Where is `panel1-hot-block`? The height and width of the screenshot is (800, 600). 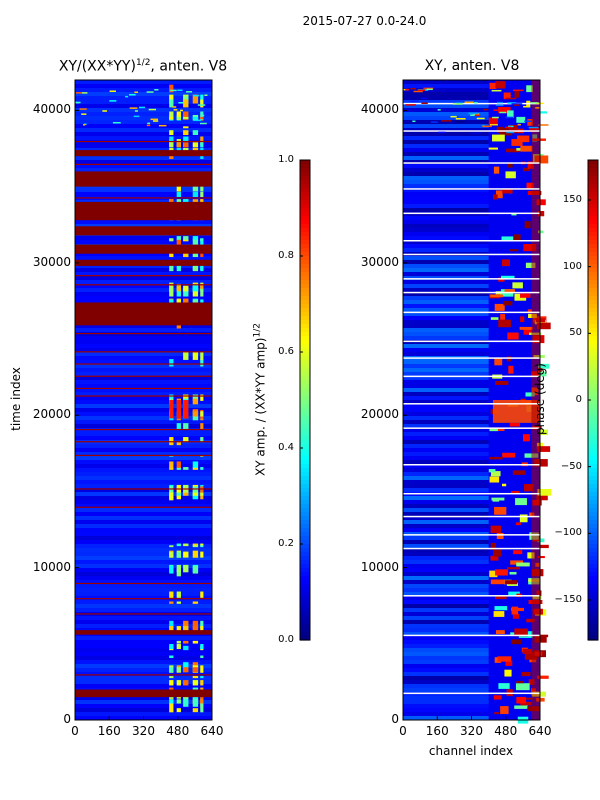 panel1-hot-block is located at coordinates (186, 409).